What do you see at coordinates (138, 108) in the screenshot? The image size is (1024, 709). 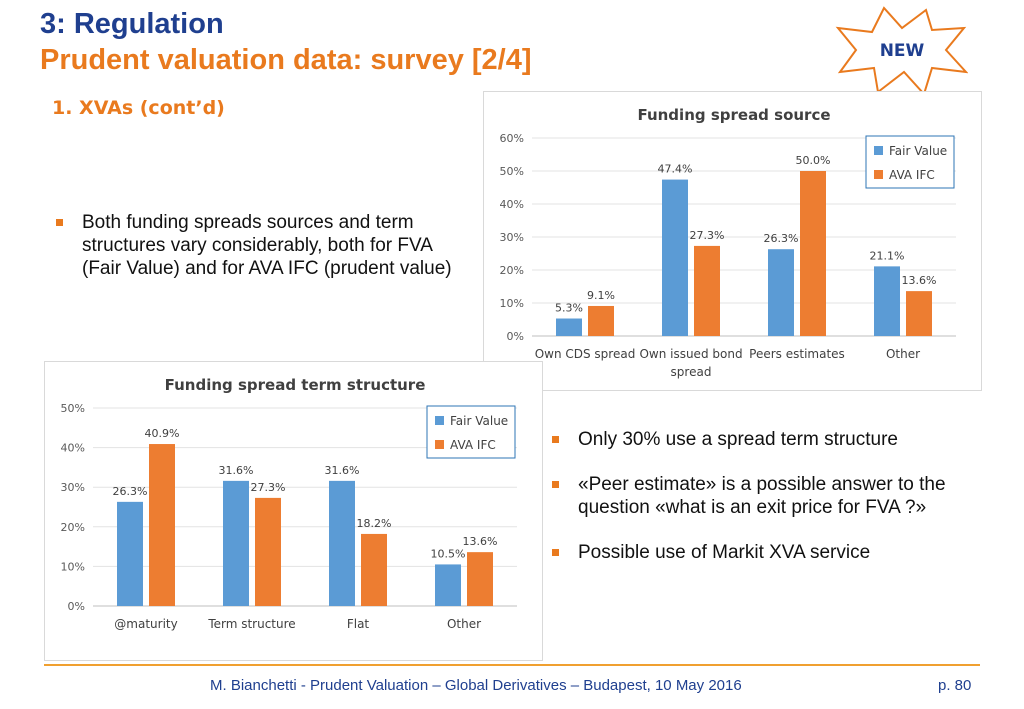 I see `subsection-heading: 1. XVAs (cont’d)` at bounding box center [138, 108].